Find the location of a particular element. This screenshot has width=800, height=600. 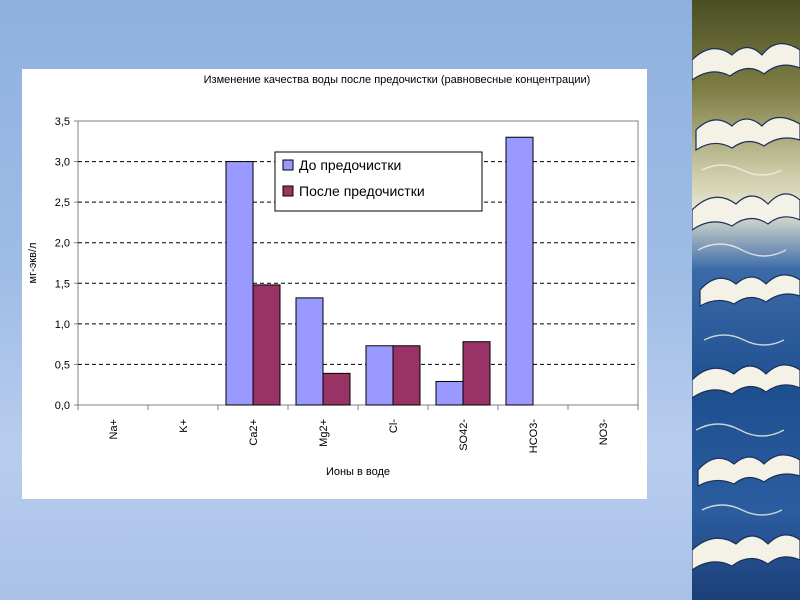

y-tick-label: 1,0 is located at coordinates (62, 325).